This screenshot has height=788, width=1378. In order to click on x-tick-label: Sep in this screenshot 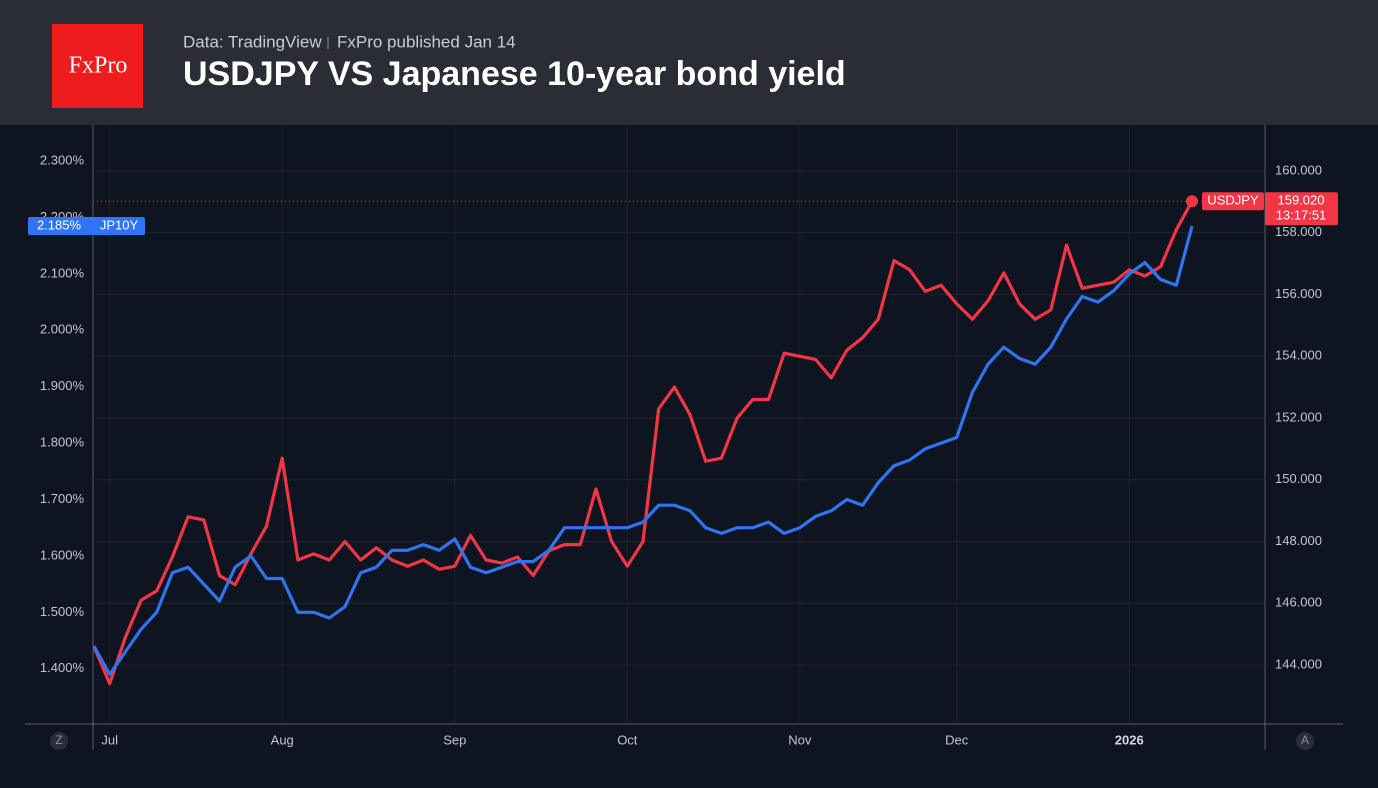, I will do `click(454, 739)`.